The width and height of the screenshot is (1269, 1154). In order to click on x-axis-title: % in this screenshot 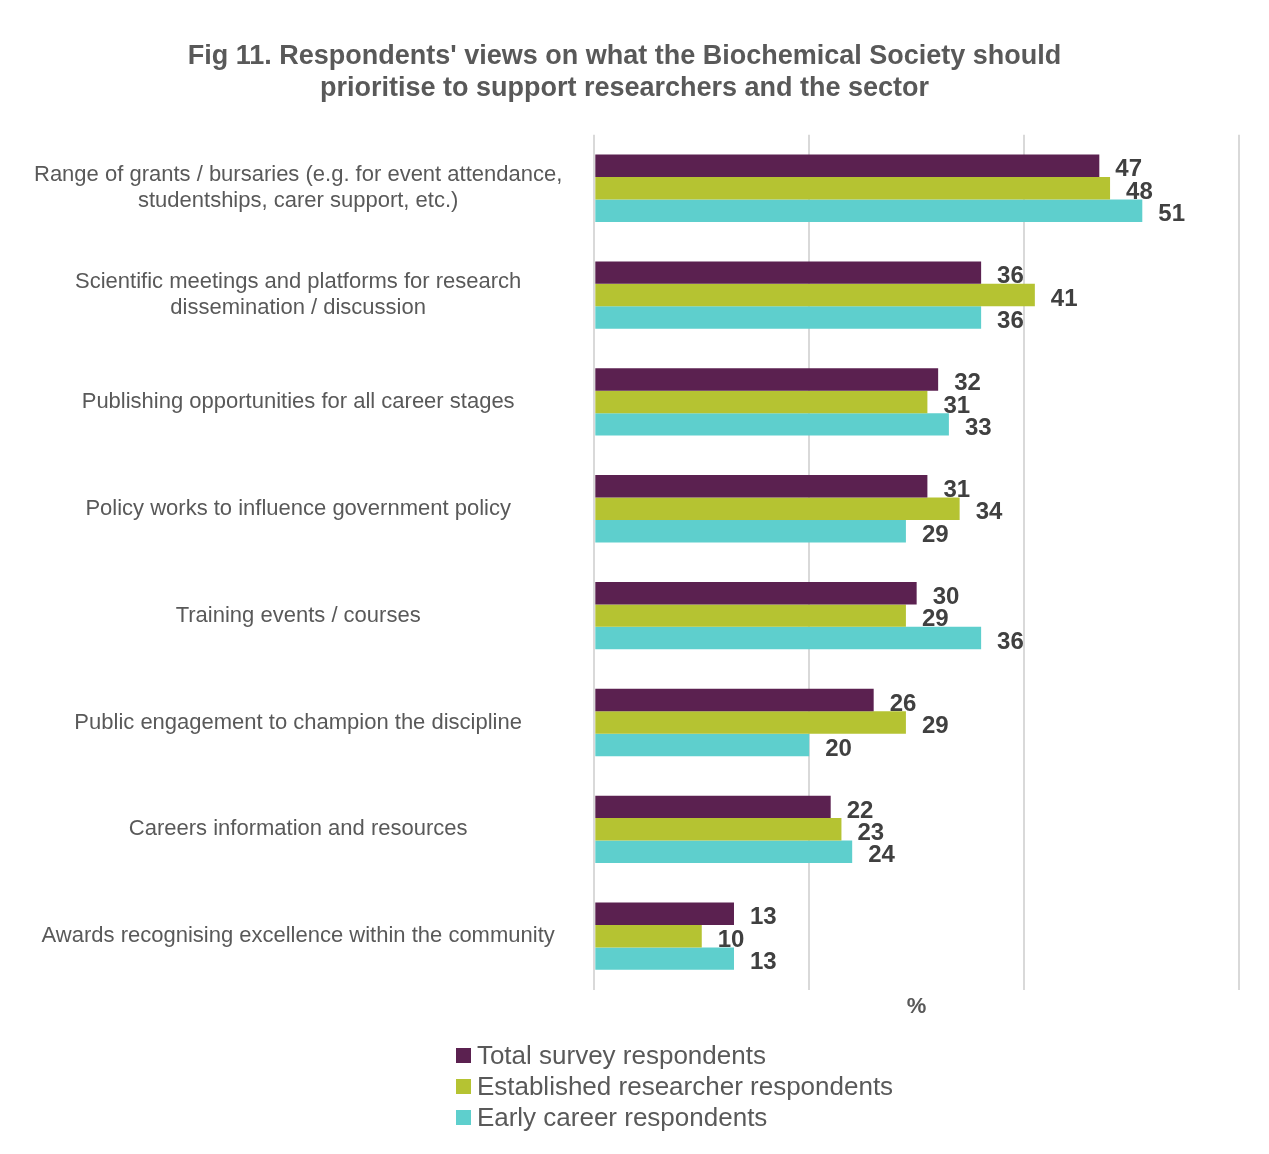, I will do `click(916, 1005)`.